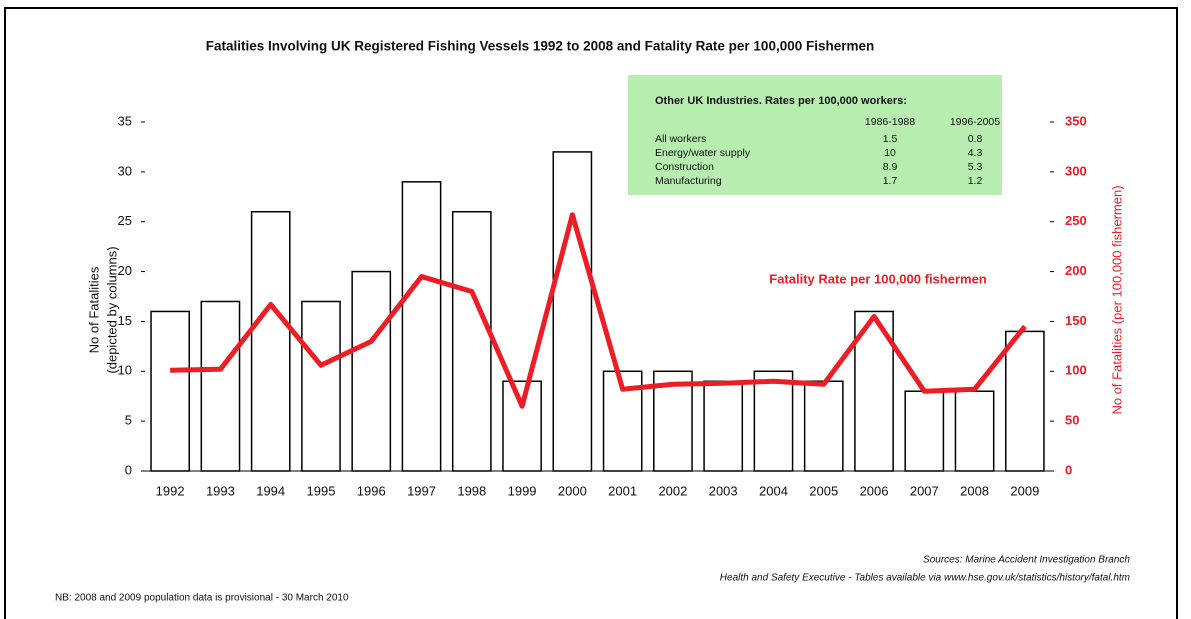 This screenshot has height=619, width=1191. Describe the element at coordinates (874, 490) in the screenshot. I see `x-tick-label: 2006` at that location.